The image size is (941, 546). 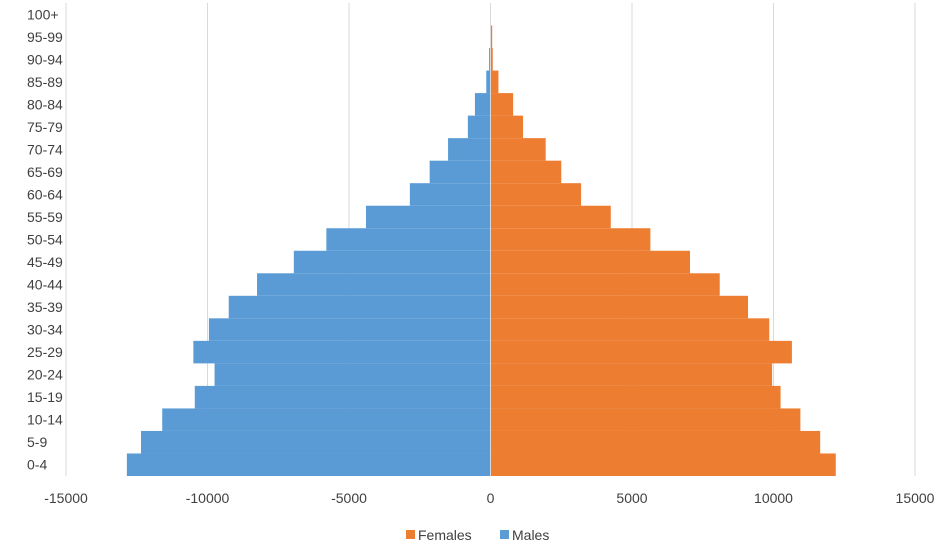 What do you see at coordinates (45, 262) in the screenshot?
I see `y-tick-label: 45-49` at bounding box center [45, 262].